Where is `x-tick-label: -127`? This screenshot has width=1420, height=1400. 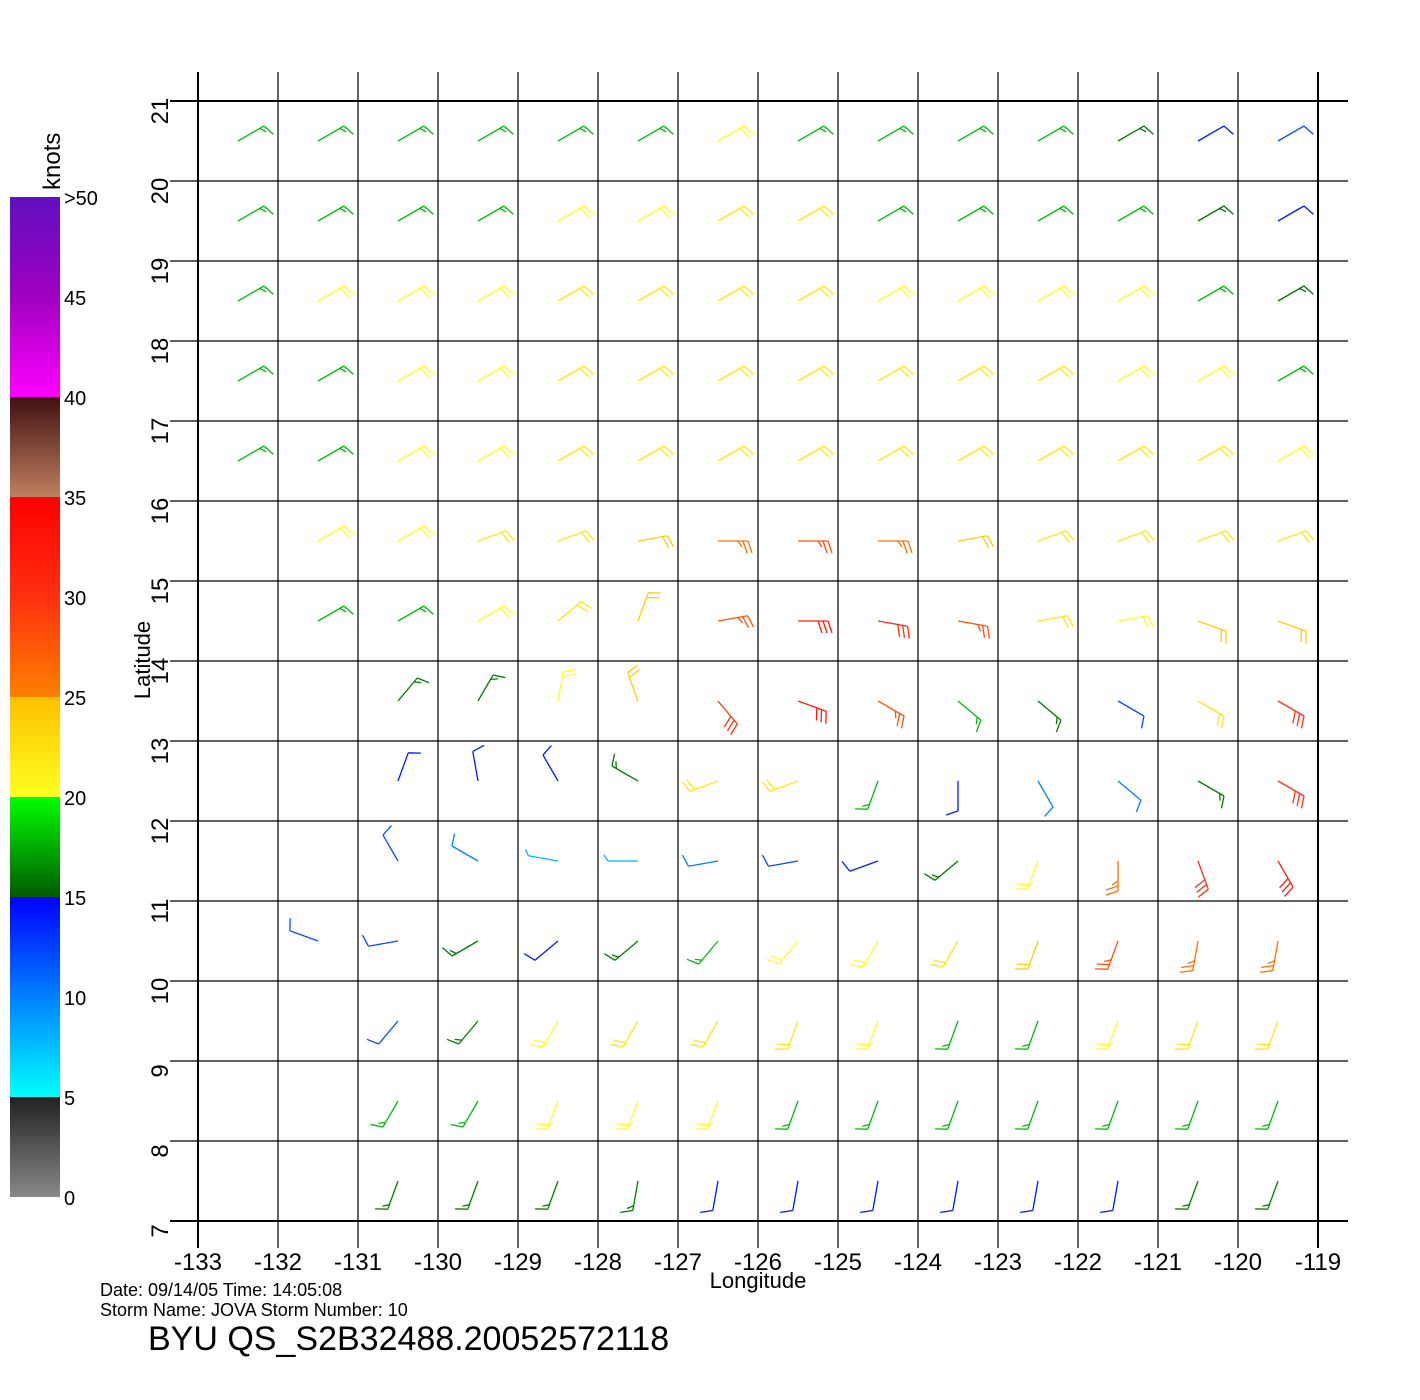 x-tick-label: -127 is located at coordinates (678, 1262).